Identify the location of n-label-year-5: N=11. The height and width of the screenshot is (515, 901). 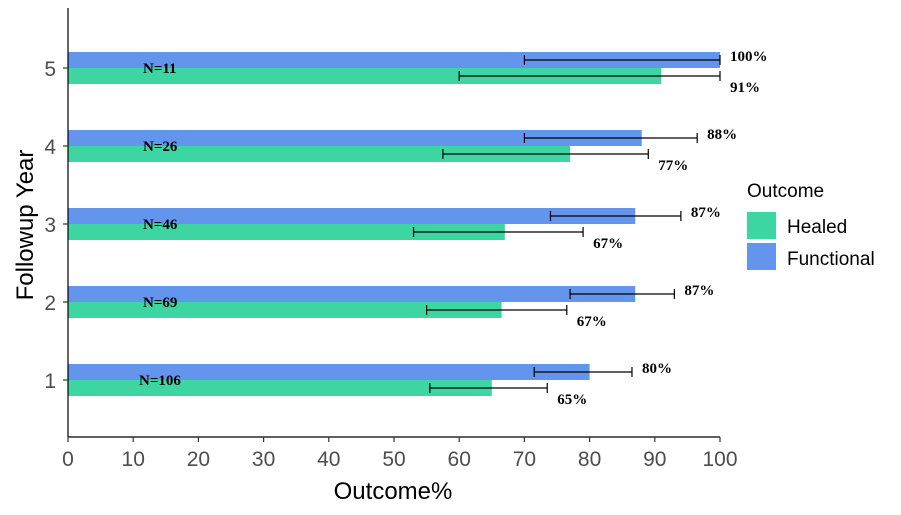
(160, 69).